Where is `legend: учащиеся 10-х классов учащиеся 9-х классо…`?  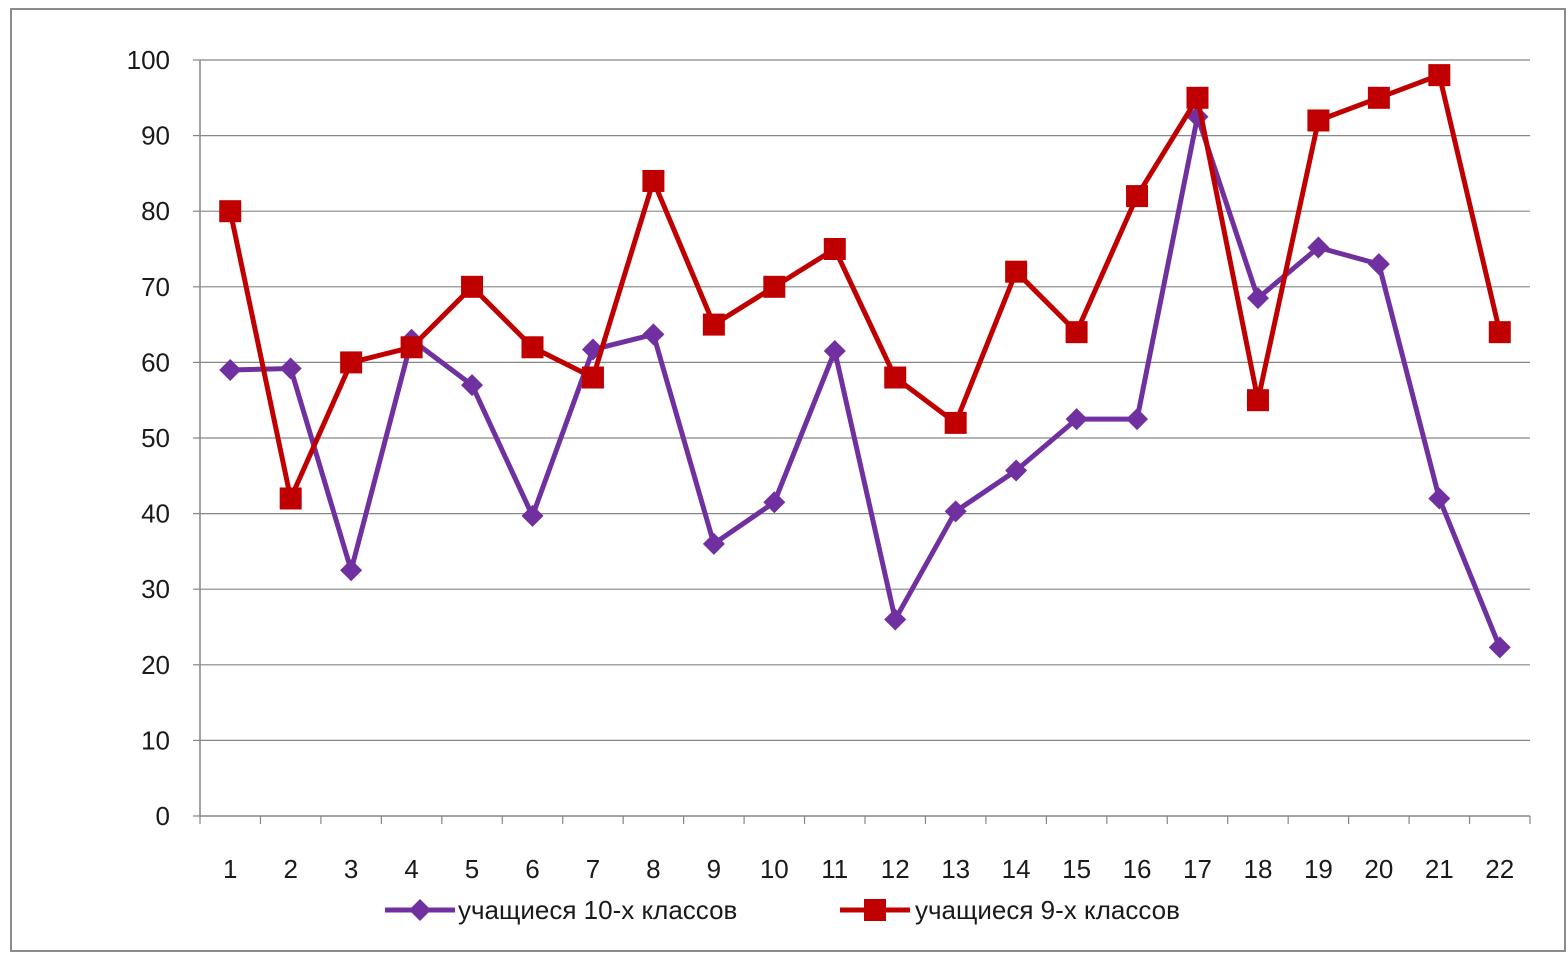
legend: учащиеся 10-х классов учащиеся 9-х классо… is located at coordinates (782, 910).